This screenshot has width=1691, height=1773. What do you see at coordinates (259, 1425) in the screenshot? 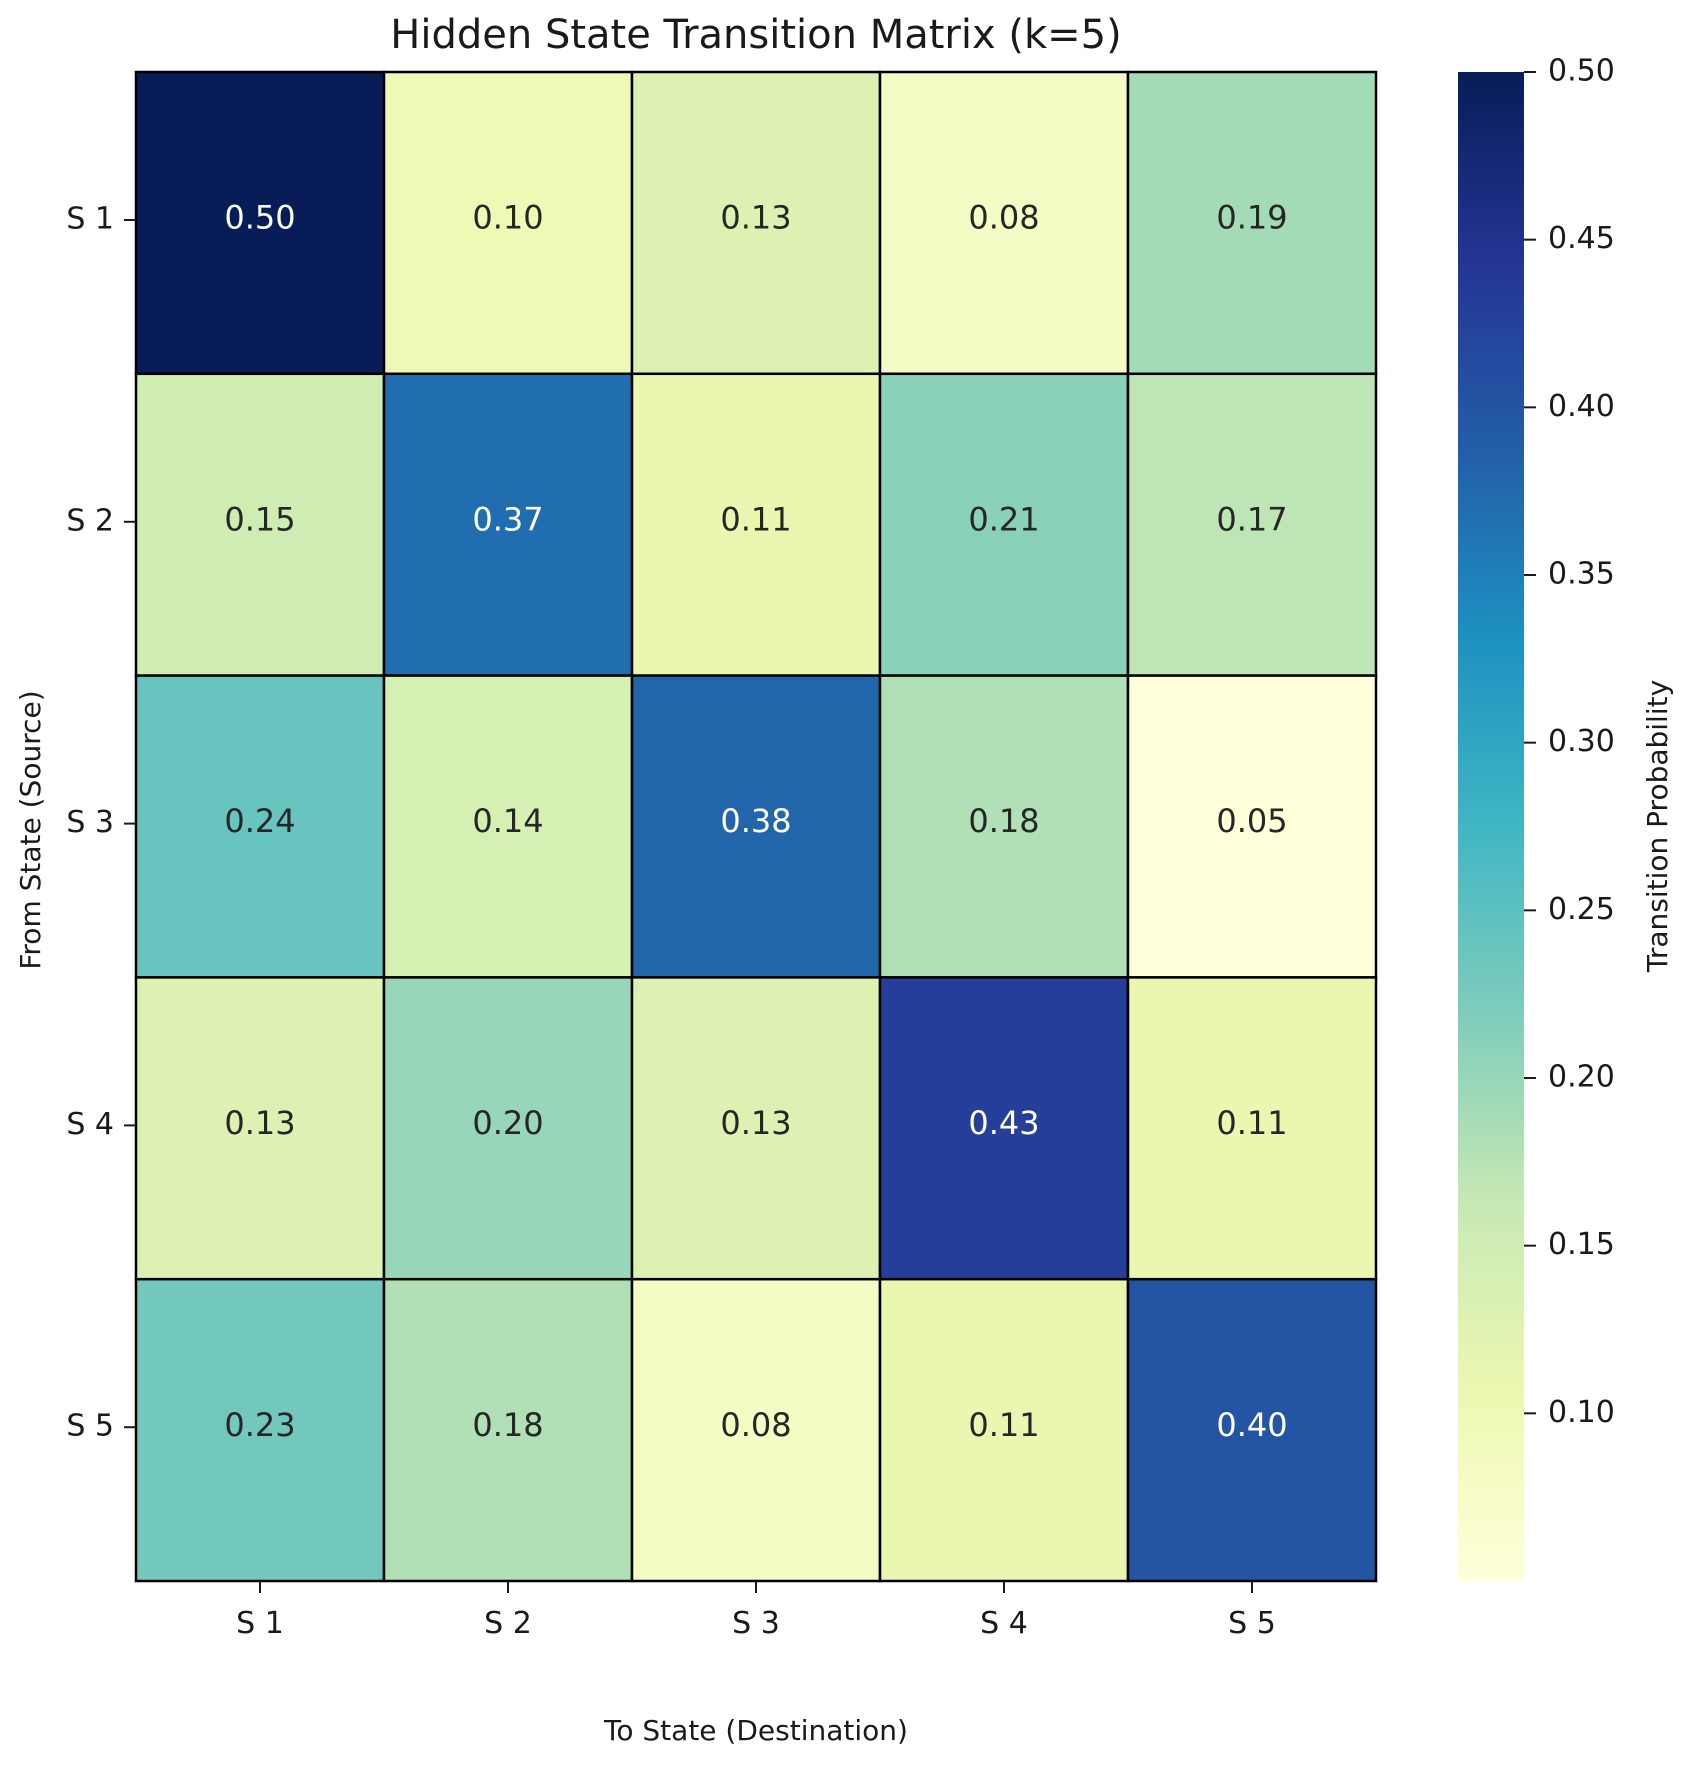
I see `cell-value-label: 0.23` at bounding box center [259, 1425].